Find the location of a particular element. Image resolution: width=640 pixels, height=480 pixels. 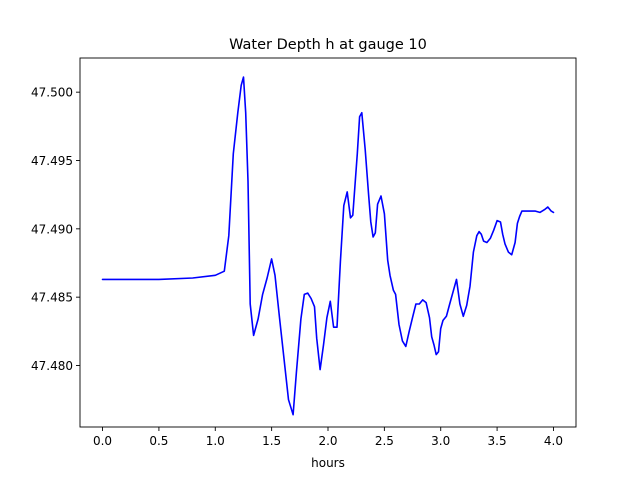

x-tick-label: 3.5 is located at coordinates (497, 441).